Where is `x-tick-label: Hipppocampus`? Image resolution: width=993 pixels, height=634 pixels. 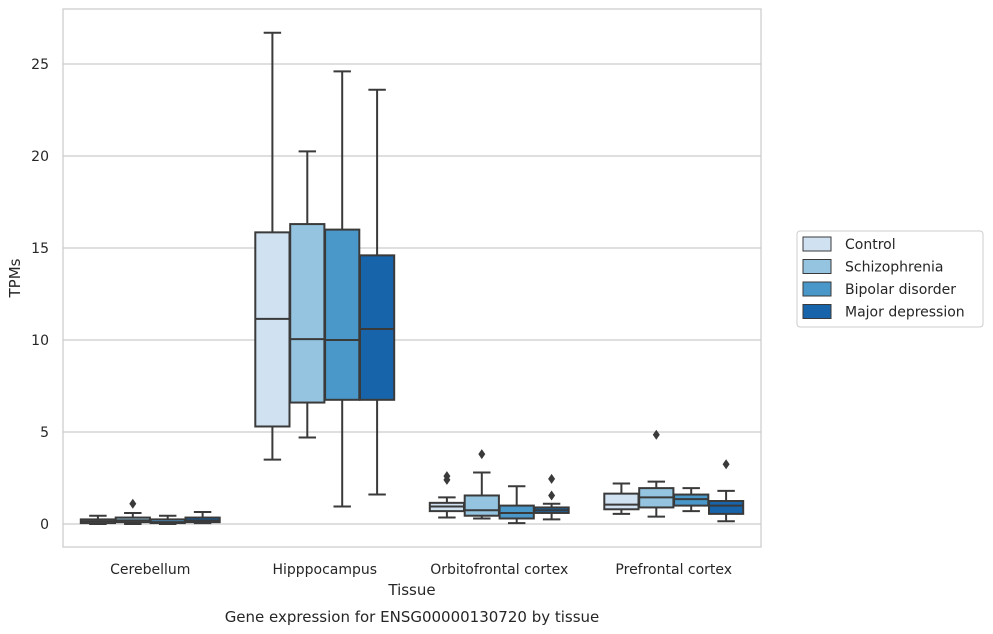
x-tick-label: Hipppocampus is located at coordinates (324, 570).